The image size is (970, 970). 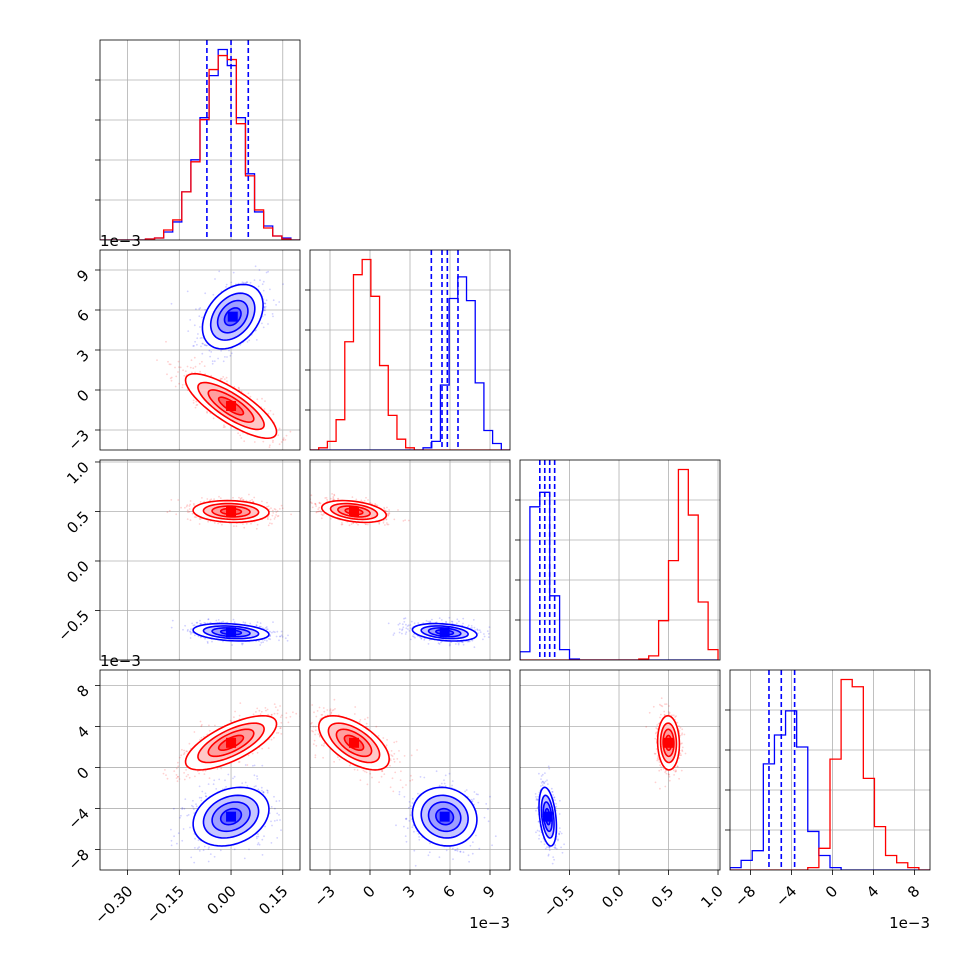 What do you see at coordinates (200, 770) in the screenshot?
I see `density-panel-r3-c0` at bounding box center [200, 770].